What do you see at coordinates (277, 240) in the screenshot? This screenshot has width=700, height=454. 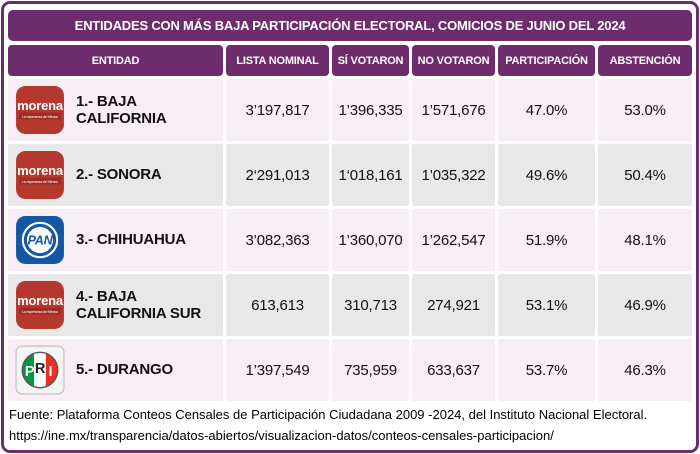 I see `cell-lista-nominal: 3’082,363` at bounding box center [277, 240].